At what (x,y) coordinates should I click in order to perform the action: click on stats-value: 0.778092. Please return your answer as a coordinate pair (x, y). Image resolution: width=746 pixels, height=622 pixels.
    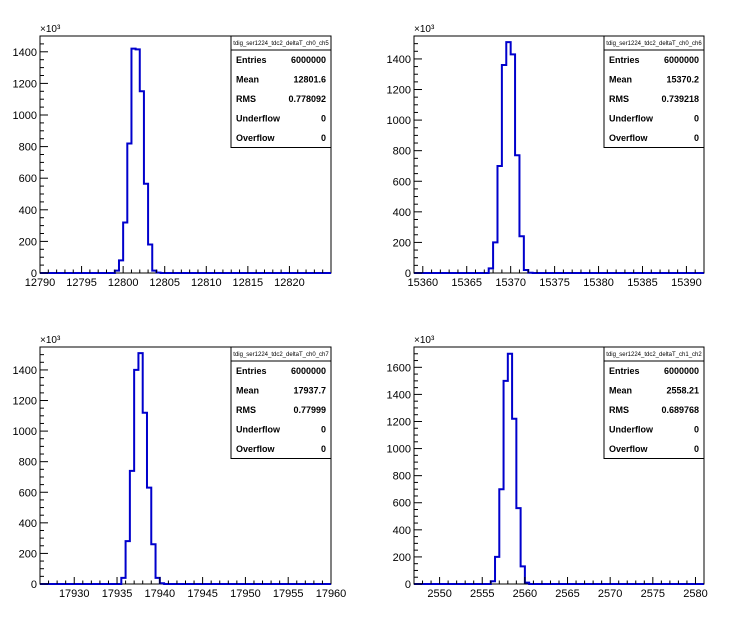
    Looking at the image, I should click on (307, 99).